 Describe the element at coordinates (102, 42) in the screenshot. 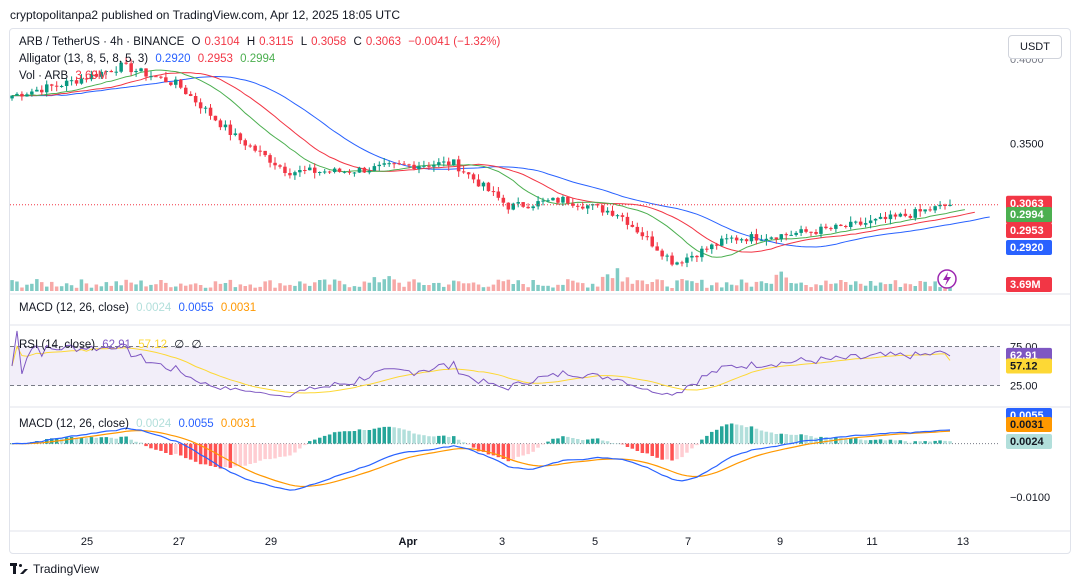

I see `symbol-title: ARB / TetherUS · 4h · BINANCE` at that location.